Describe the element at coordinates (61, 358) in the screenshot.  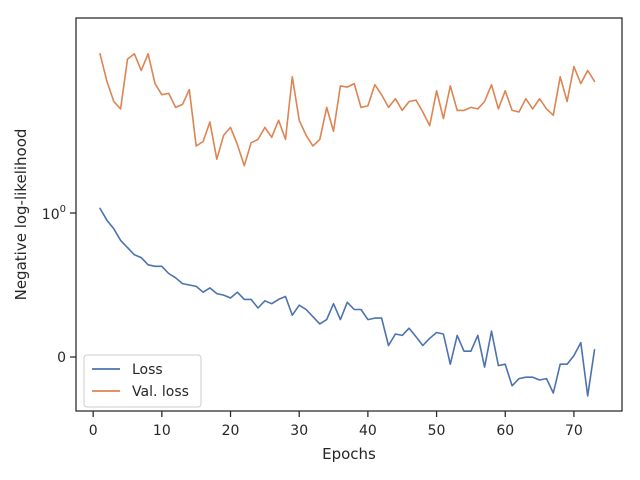
I see `y-tick-label-0: 0` at that location.